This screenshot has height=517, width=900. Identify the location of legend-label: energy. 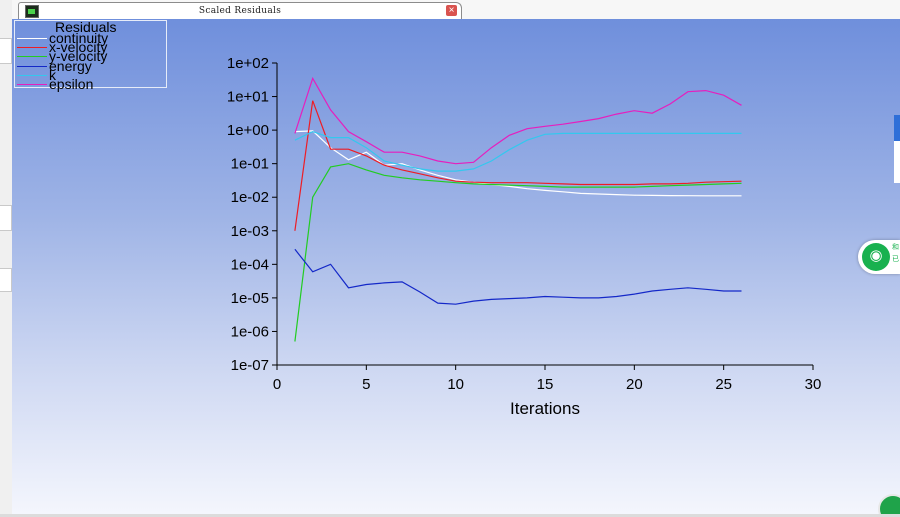
(70, 65).